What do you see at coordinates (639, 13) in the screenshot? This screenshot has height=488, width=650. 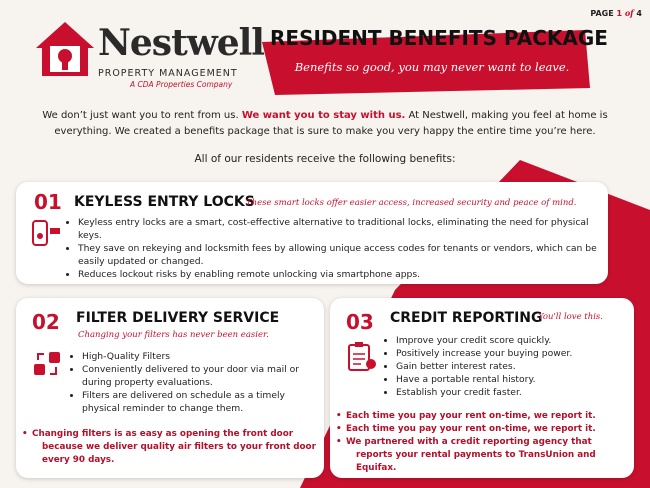 I see `page-total: 4` at bounding box center [639, 13].